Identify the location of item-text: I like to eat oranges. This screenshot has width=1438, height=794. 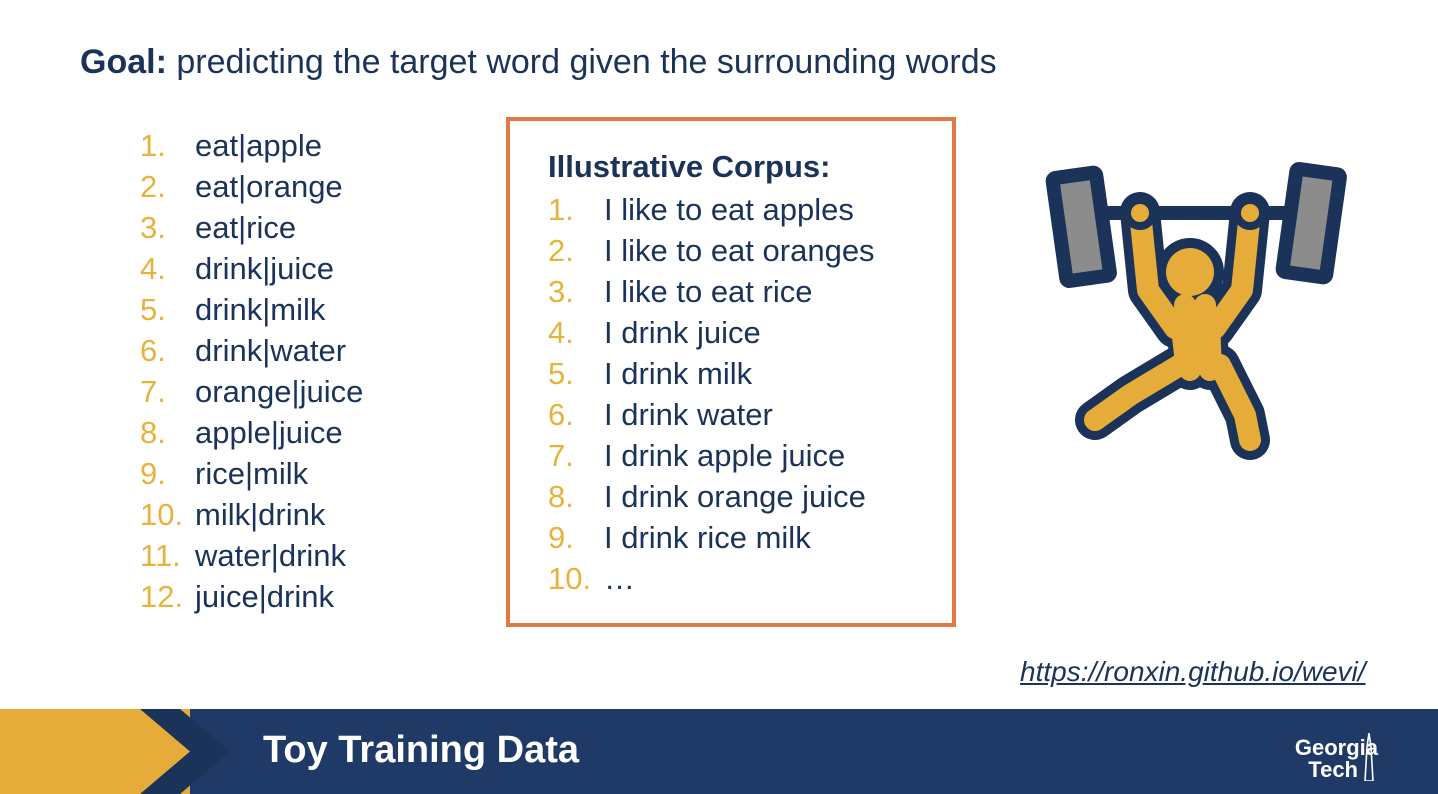
(739, 250).